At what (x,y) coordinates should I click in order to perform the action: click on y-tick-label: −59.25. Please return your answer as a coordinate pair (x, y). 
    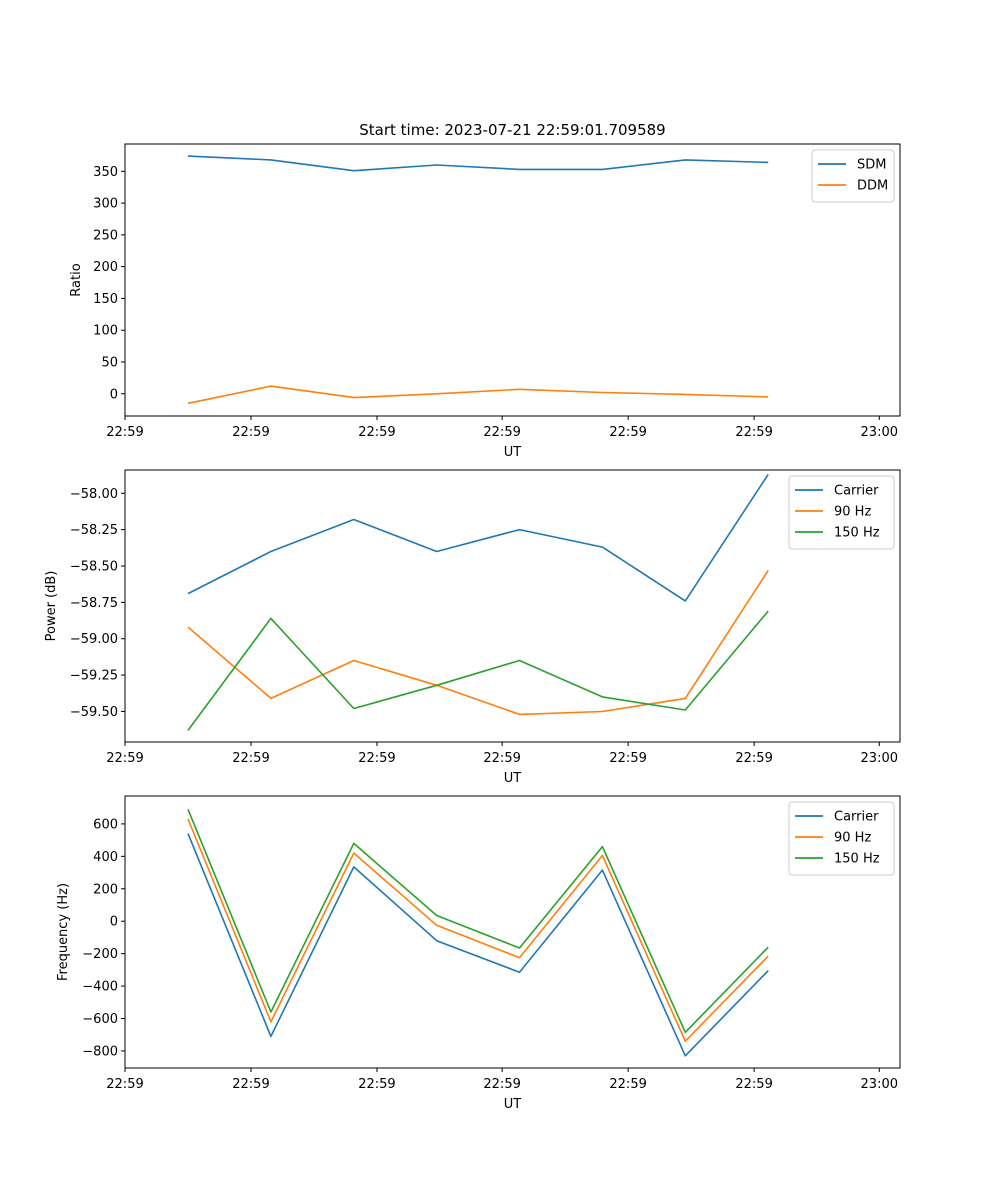
    Looking at the image, I should click on (94, 676).